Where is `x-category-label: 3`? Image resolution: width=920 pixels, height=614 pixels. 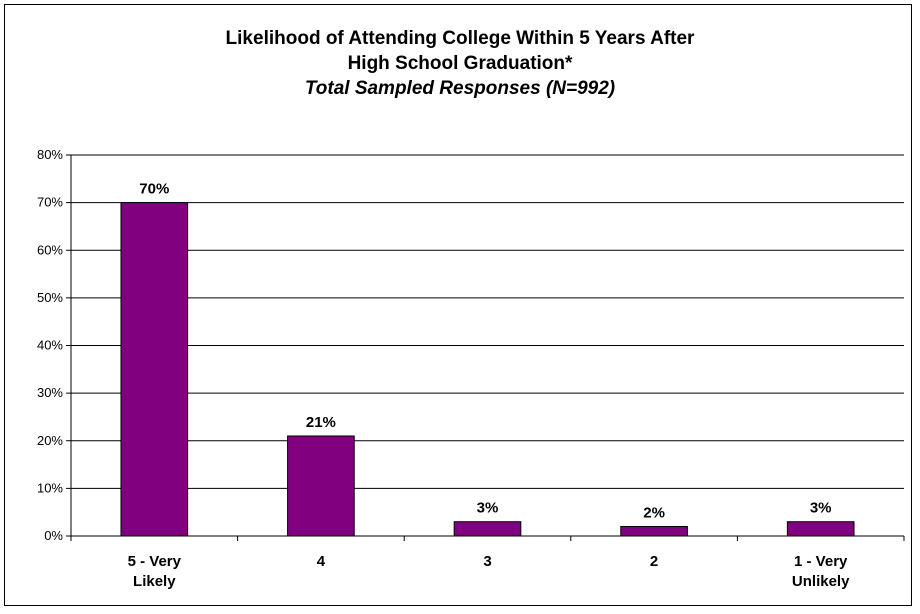
x-category-label: 3 is located at coordinates (487, 561).